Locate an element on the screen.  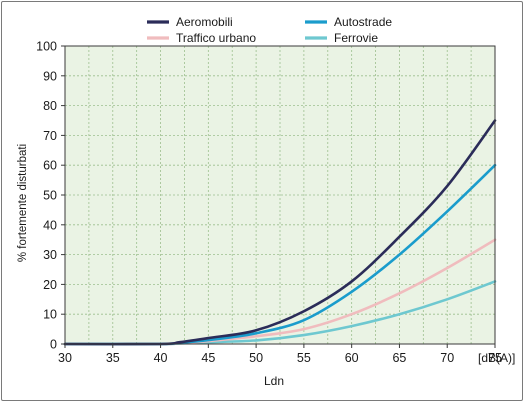
y-tick-label: 70 is located at coordinates (50, 136).